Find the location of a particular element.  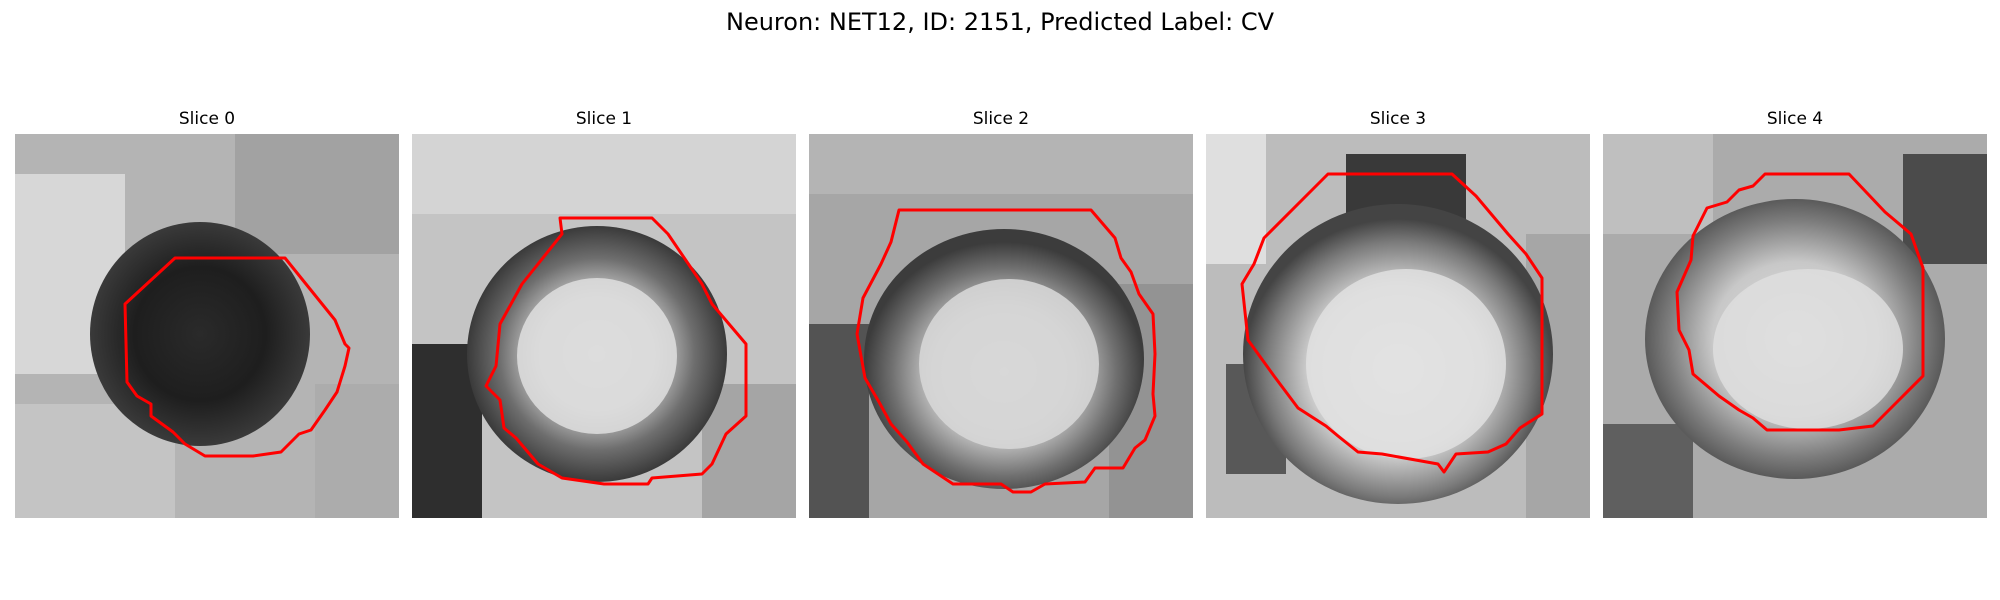

slice-title-0: Slice 0 is located at coordinates (207, 119).